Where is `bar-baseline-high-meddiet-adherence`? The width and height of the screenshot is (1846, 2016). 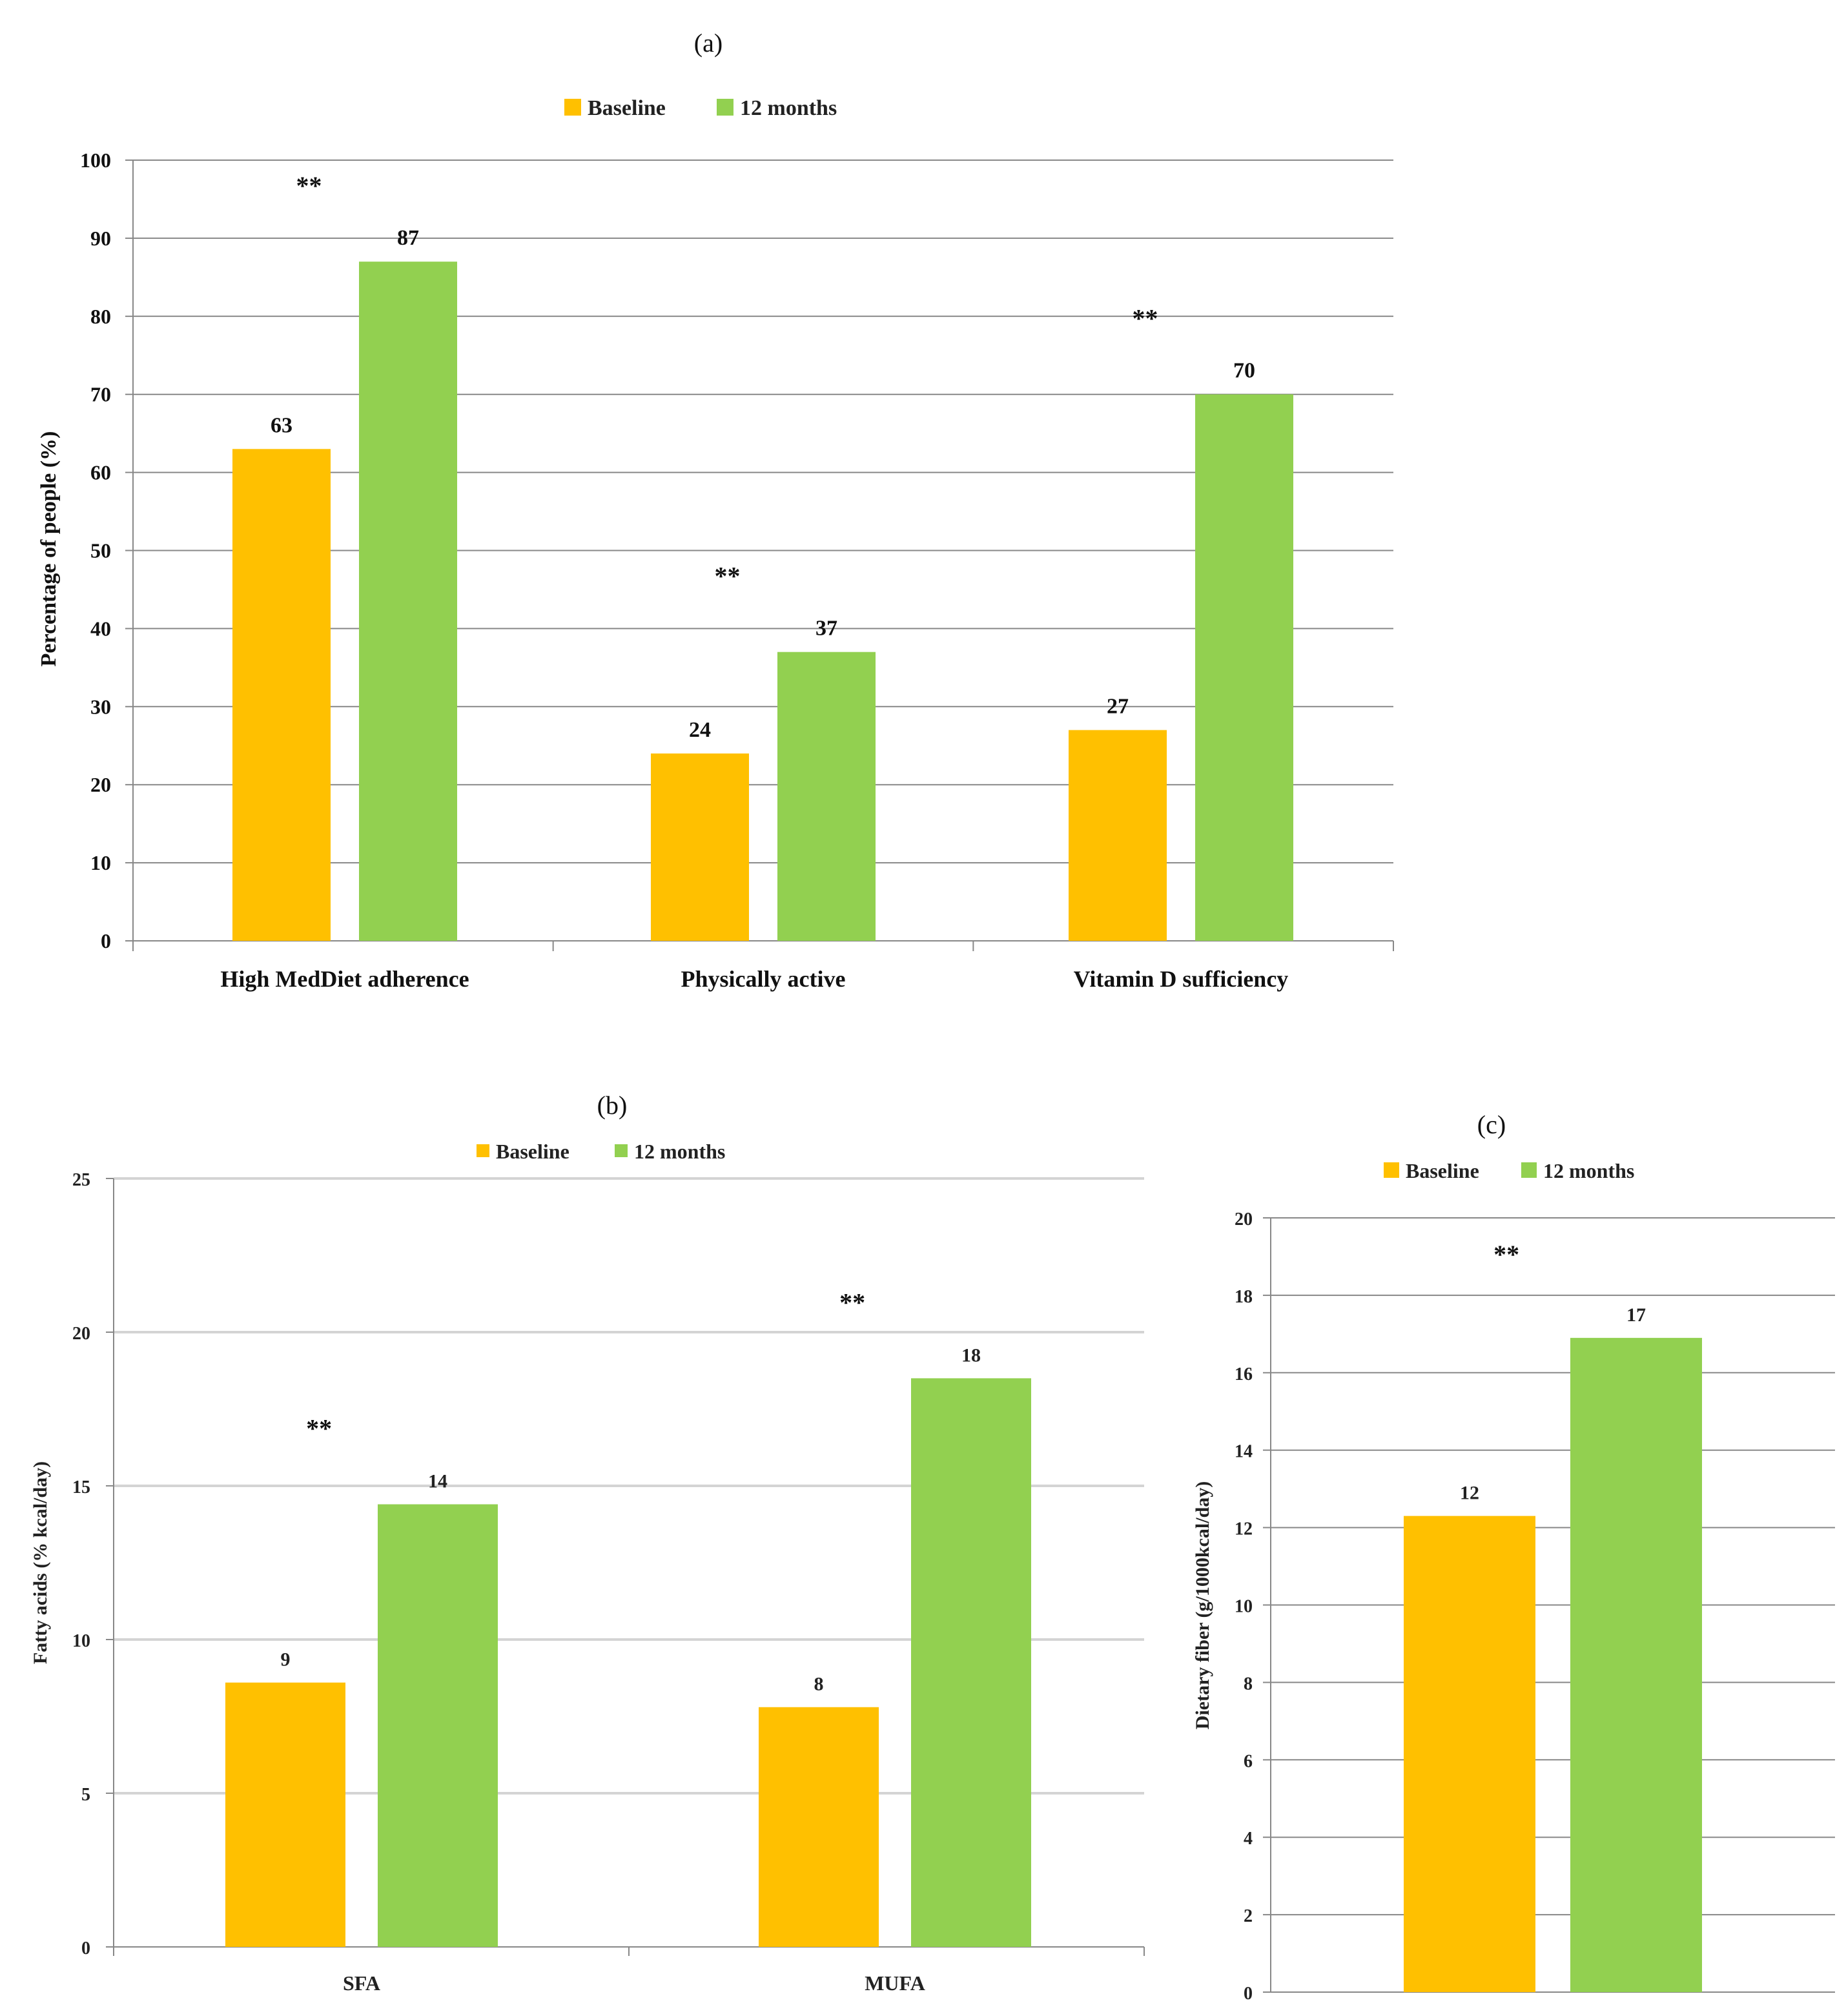
bar-baseline-high-meddiet-adherence is located at coordinates (281, 695).